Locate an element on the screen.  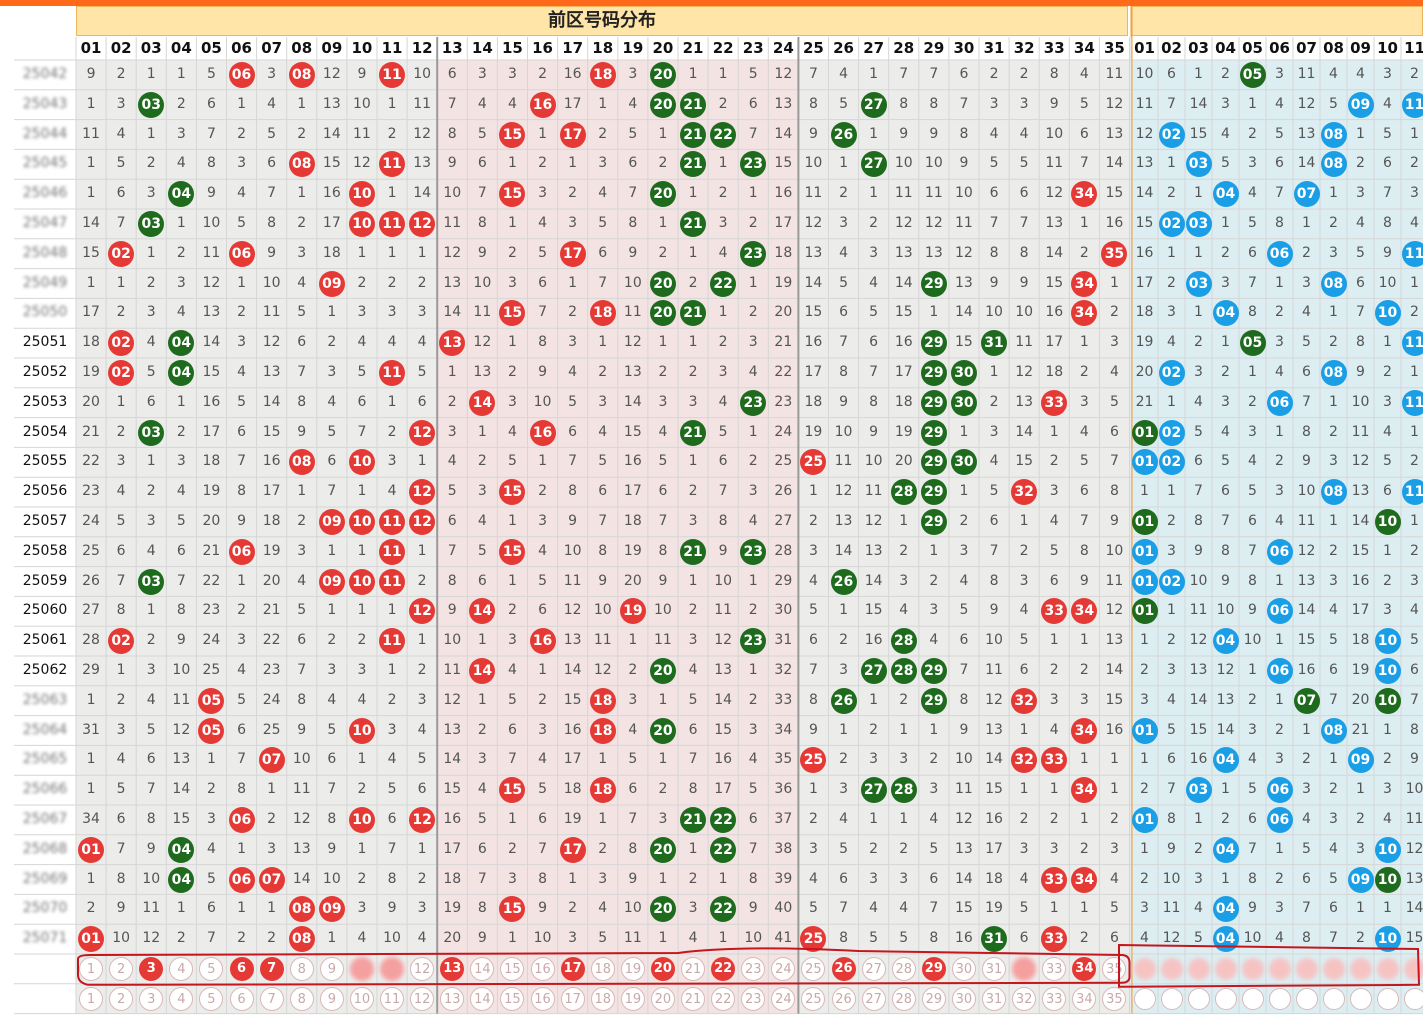
front-hit-ball: 02 is located at coordinates (121, 372).